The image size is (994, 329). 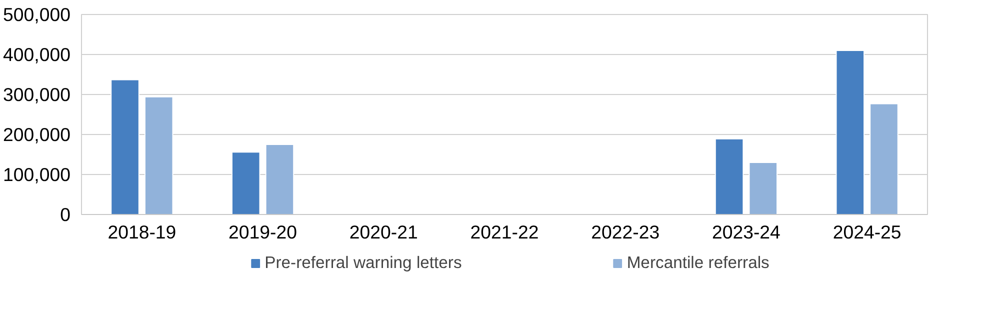 I want to click on y-tick-label: 100,000, so click(x=37, y=174).